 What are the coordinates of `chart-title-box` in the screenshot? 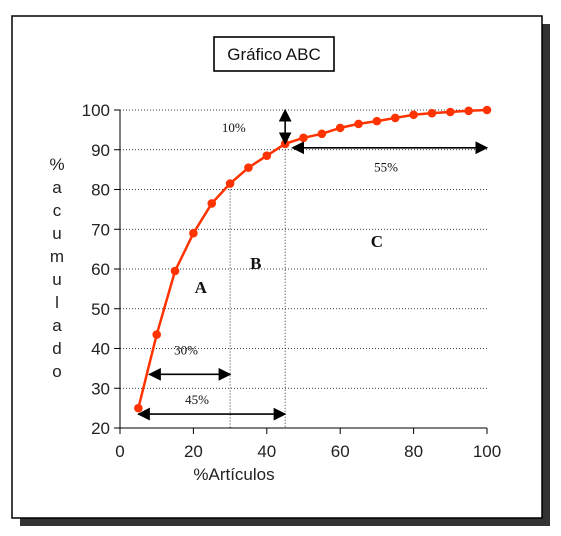 It's located at (274, 54).